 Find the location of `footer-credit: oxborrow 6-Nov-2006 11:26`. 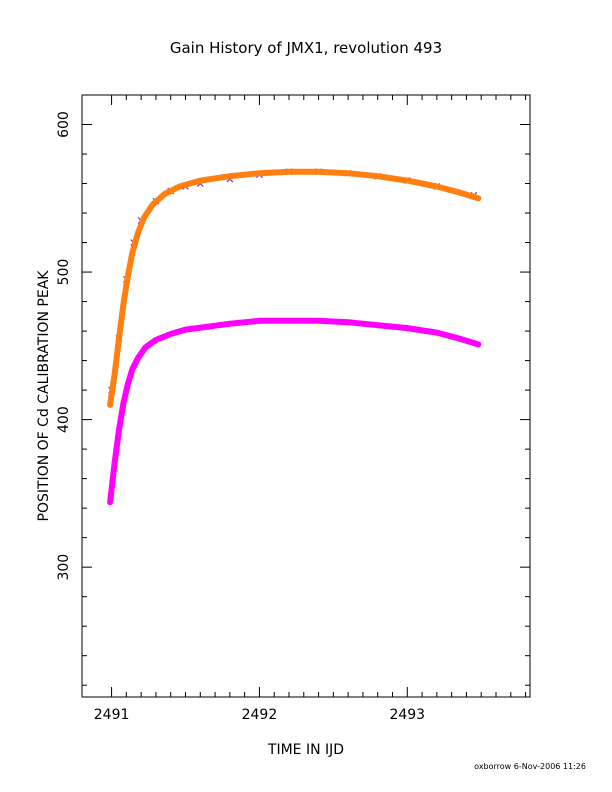

footer-credit: oxborrow 6-Nov-2006 11:26 is located at coordinates (530, 766).